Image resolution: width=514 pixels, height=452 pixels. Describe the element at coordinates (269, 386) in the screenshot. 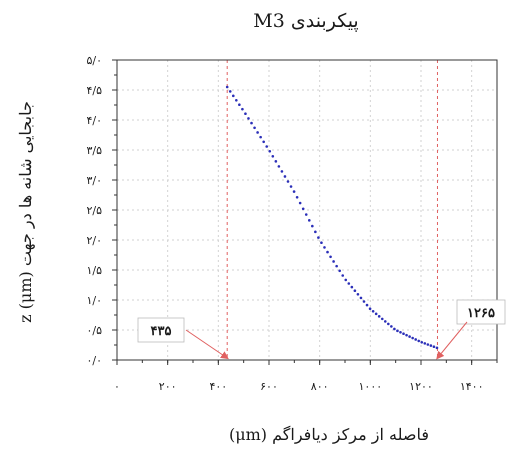

I see `x-tick-label: ۶۰۰` at that location.